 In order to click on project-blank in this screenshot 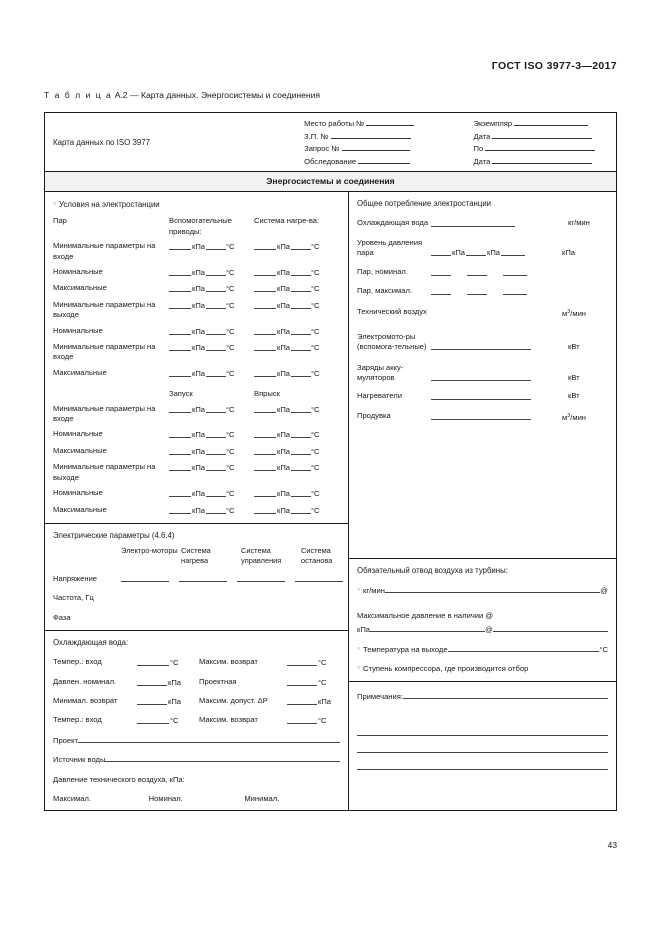, I will do `click(209, 738)`.